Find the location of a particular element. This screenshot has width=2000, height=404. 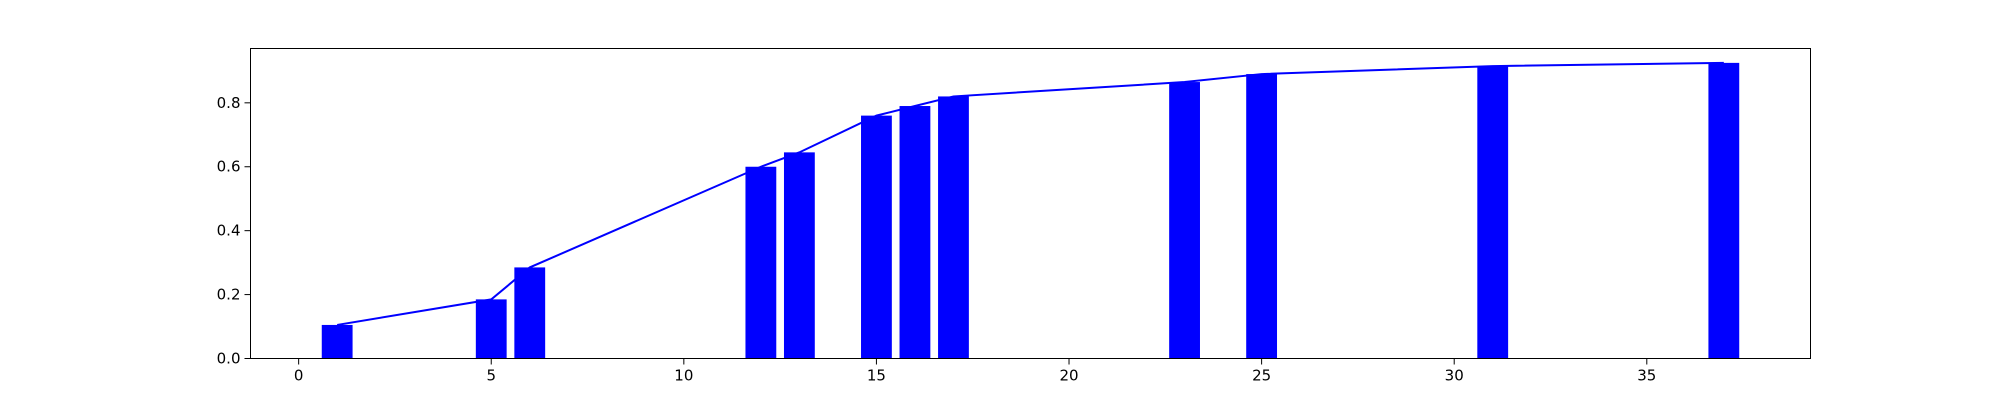

y-tick-label-3: 0.6 is located at coordinates (229, 167).